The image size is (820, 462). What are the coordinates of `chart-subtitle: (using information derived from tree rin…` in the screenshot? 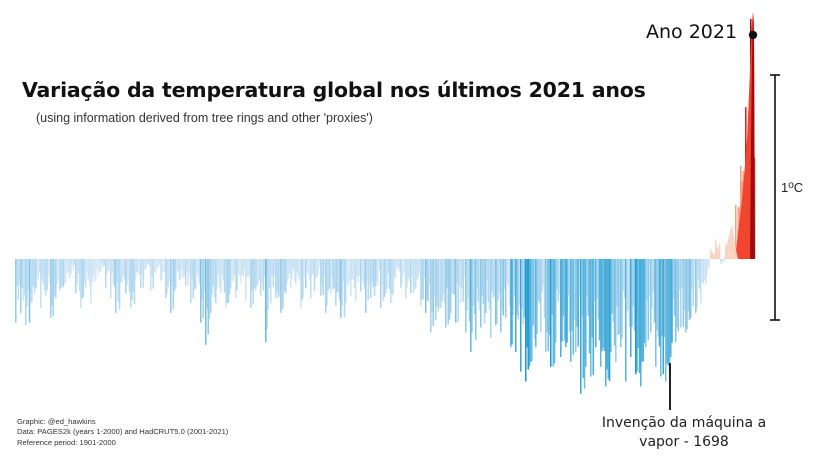 It's located at (204, 118).